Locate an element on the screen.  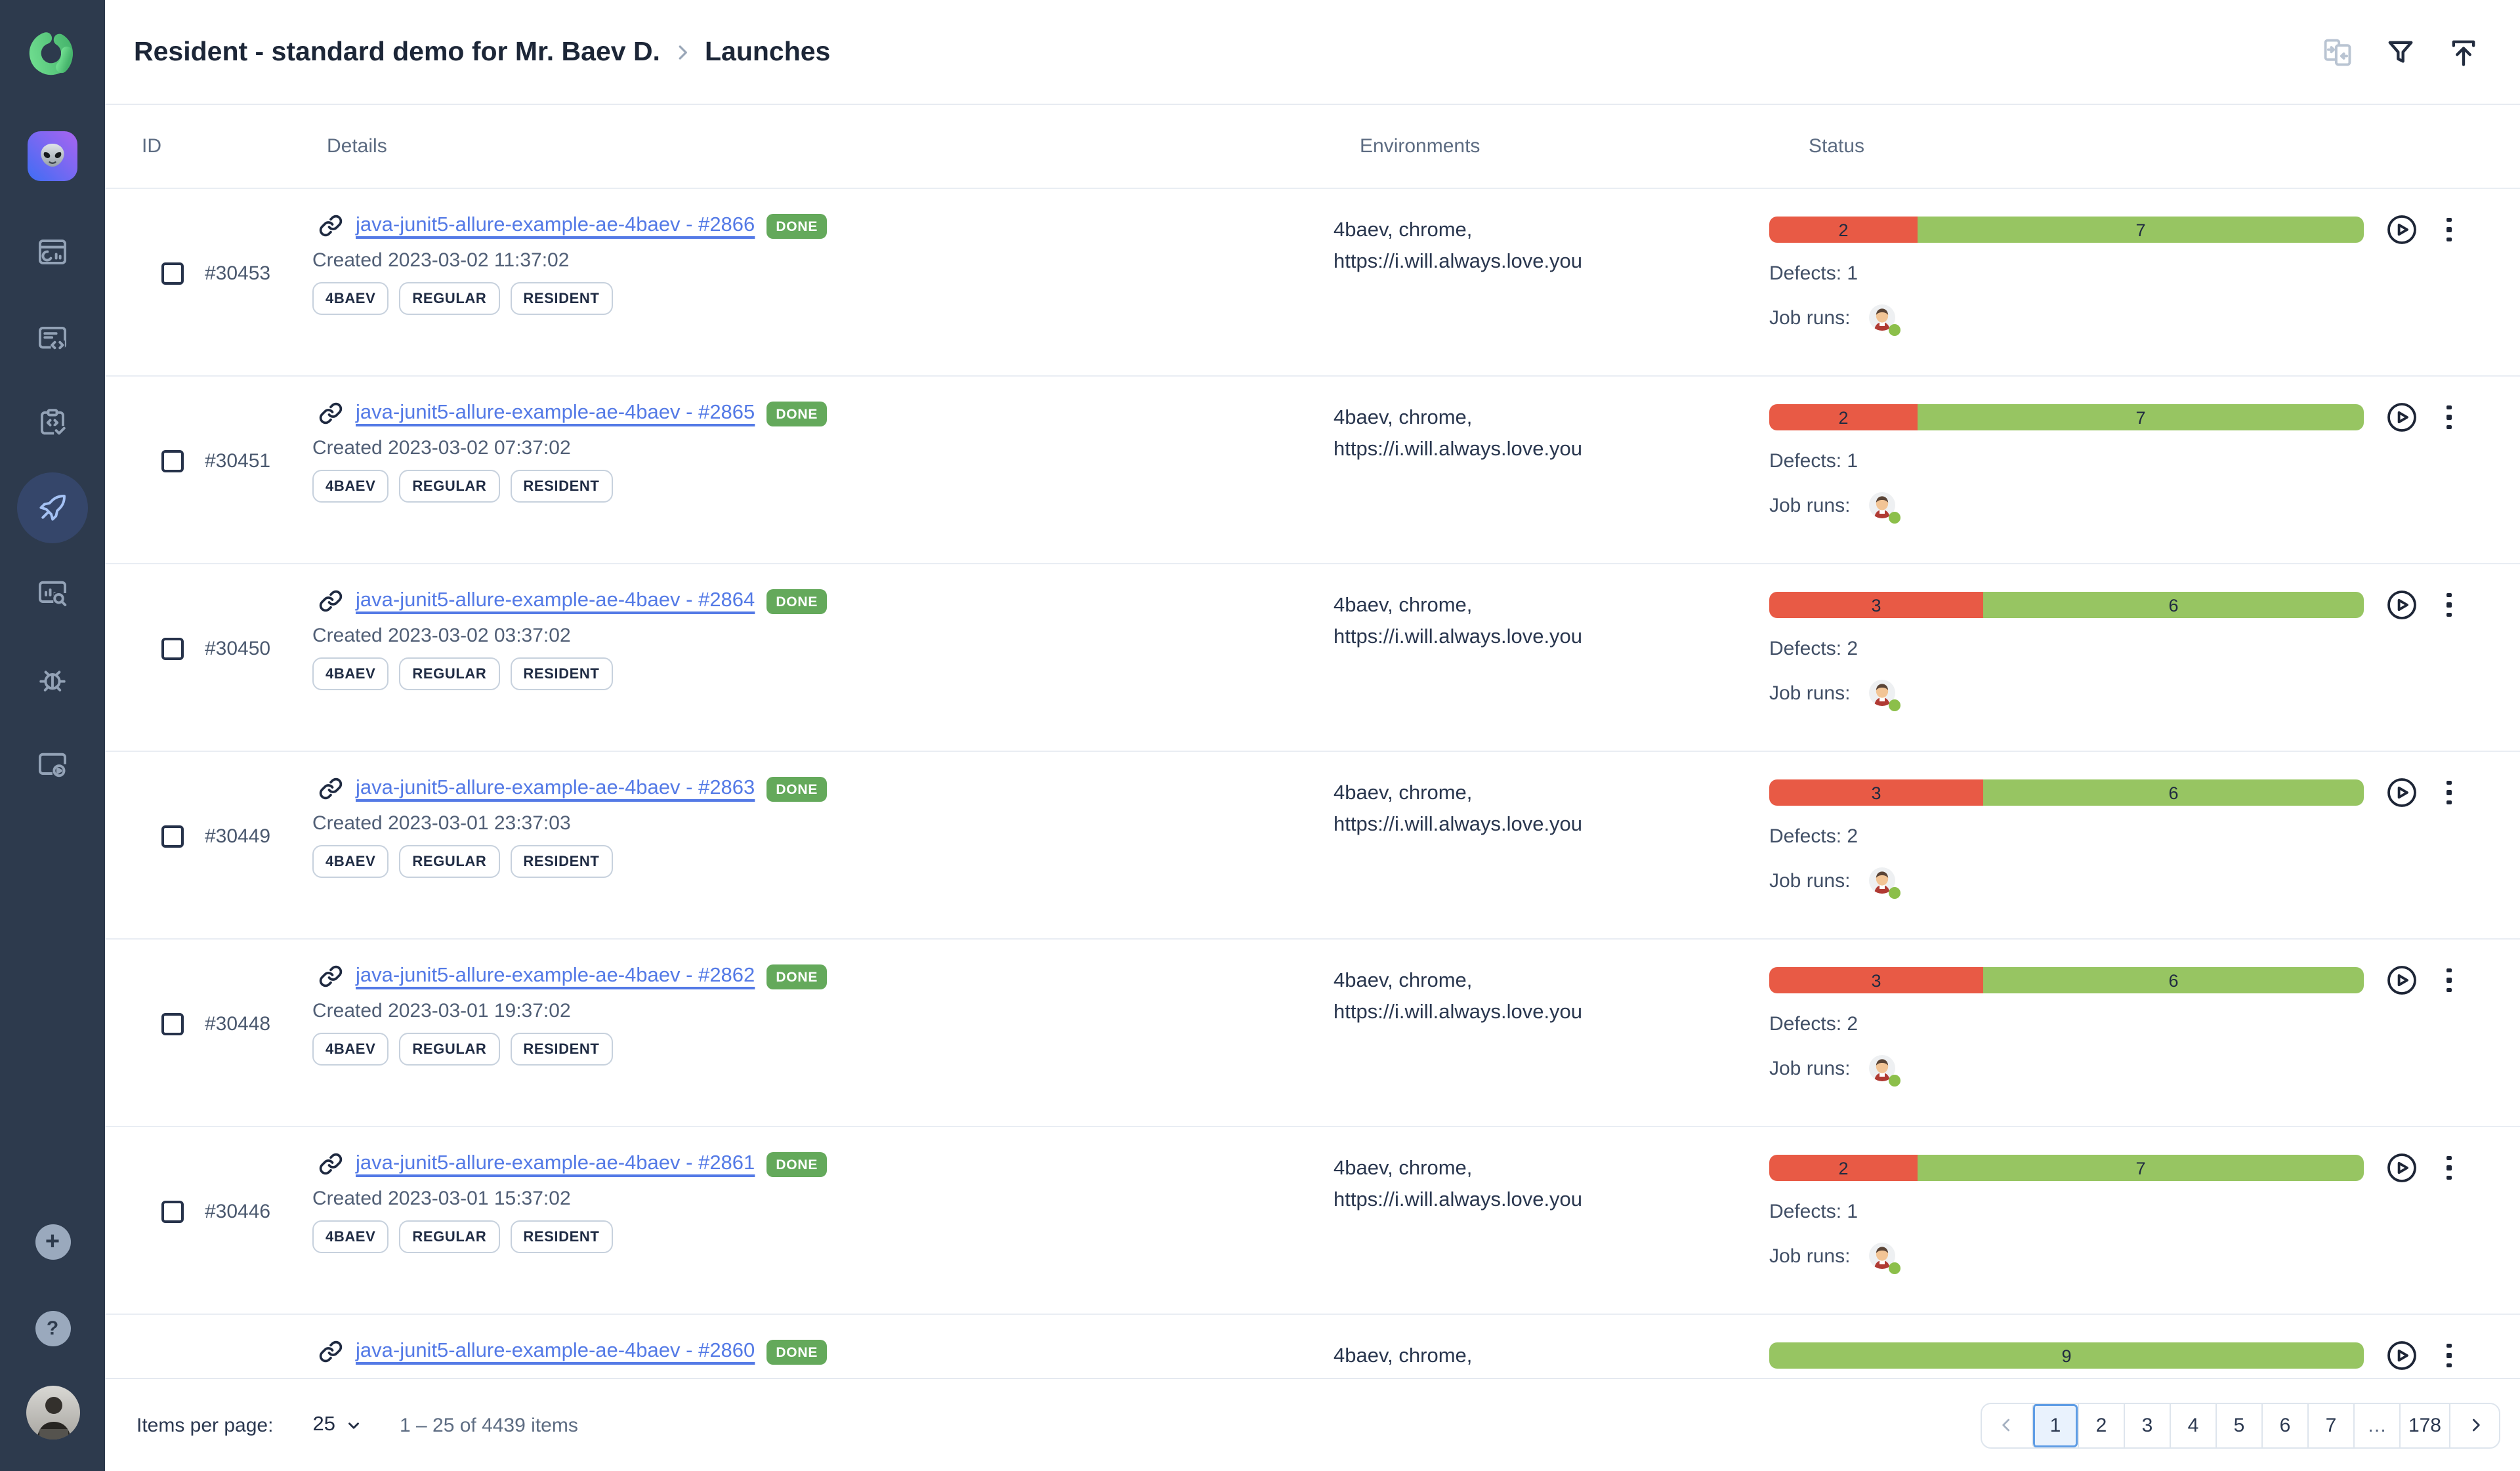
jenkins-icon is located at coordinates (1881, 1068).